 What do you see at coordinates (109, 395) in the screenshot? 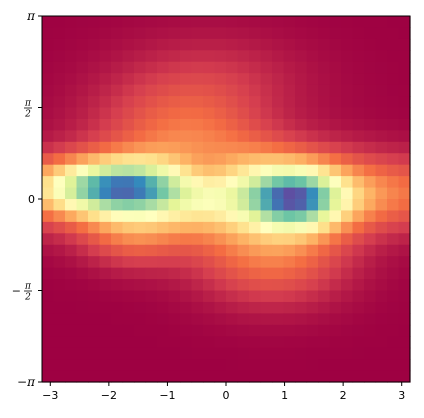
I see `x-tick-label: −2` at bounding box center [109, 395].